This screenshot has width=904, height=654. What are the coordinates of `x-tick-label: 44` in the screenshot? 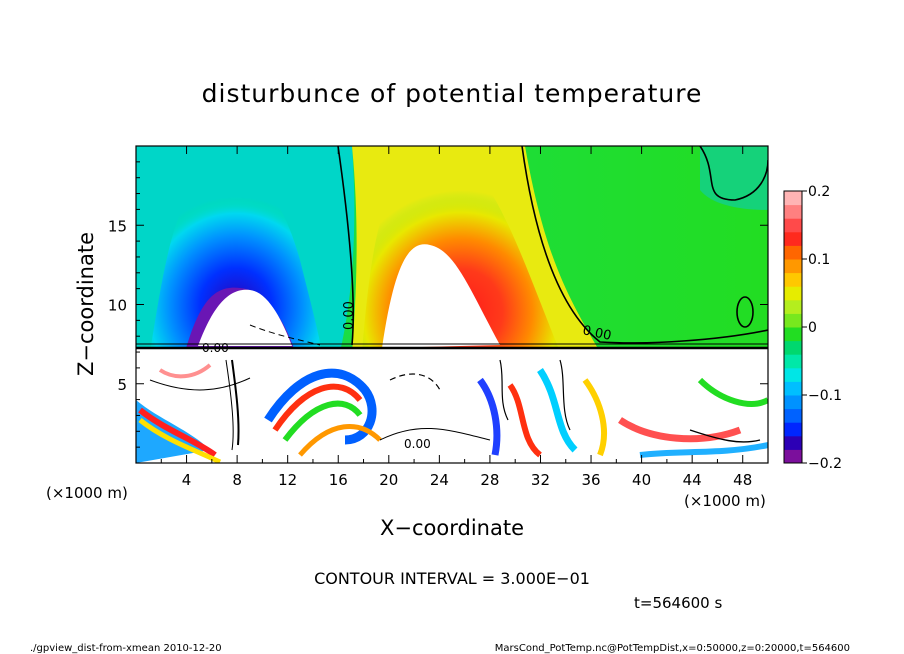 It's located at (692, 480).